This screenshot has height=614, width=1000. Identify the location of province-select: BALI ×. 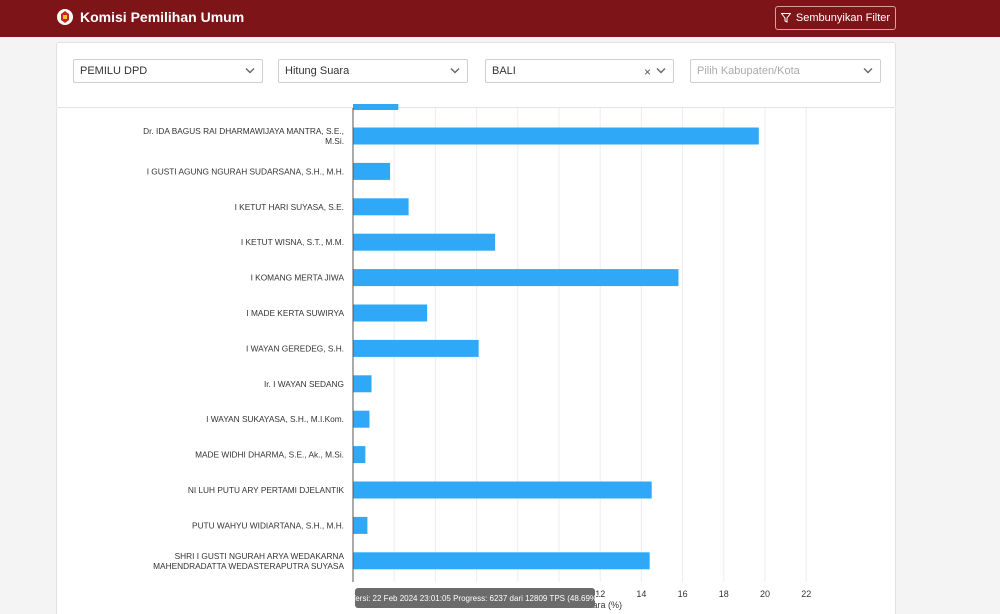
(579, 71).